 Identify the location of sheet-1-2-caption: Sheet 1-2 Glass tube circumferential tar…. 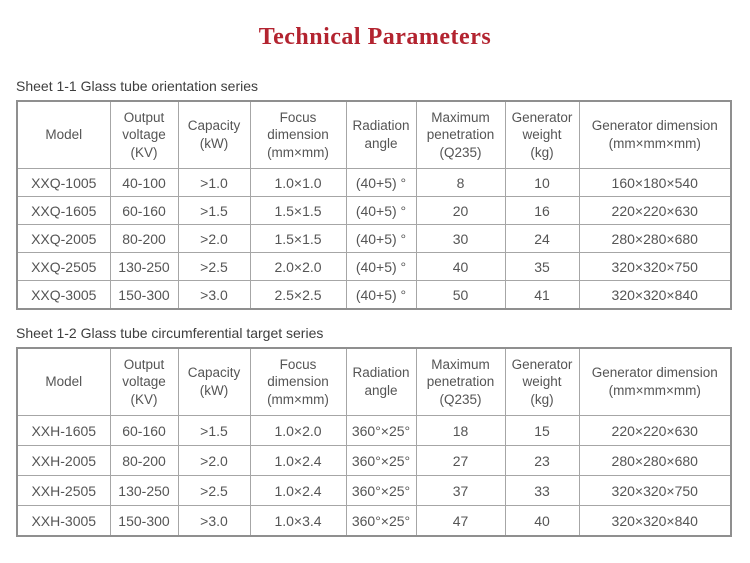
(170, 333).